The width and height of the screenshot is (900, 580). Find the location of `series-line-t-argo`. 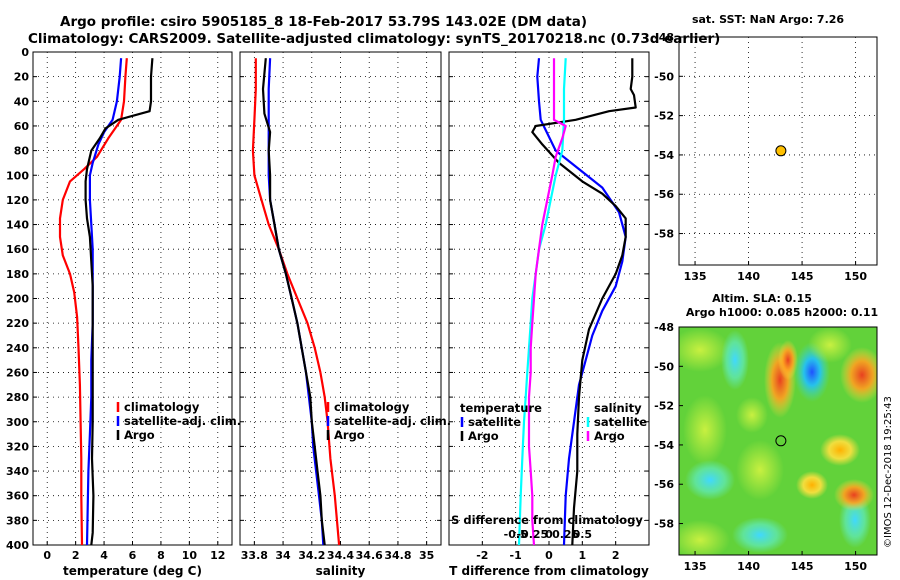

series-line-t-argo is located at coordinates (584, 302).